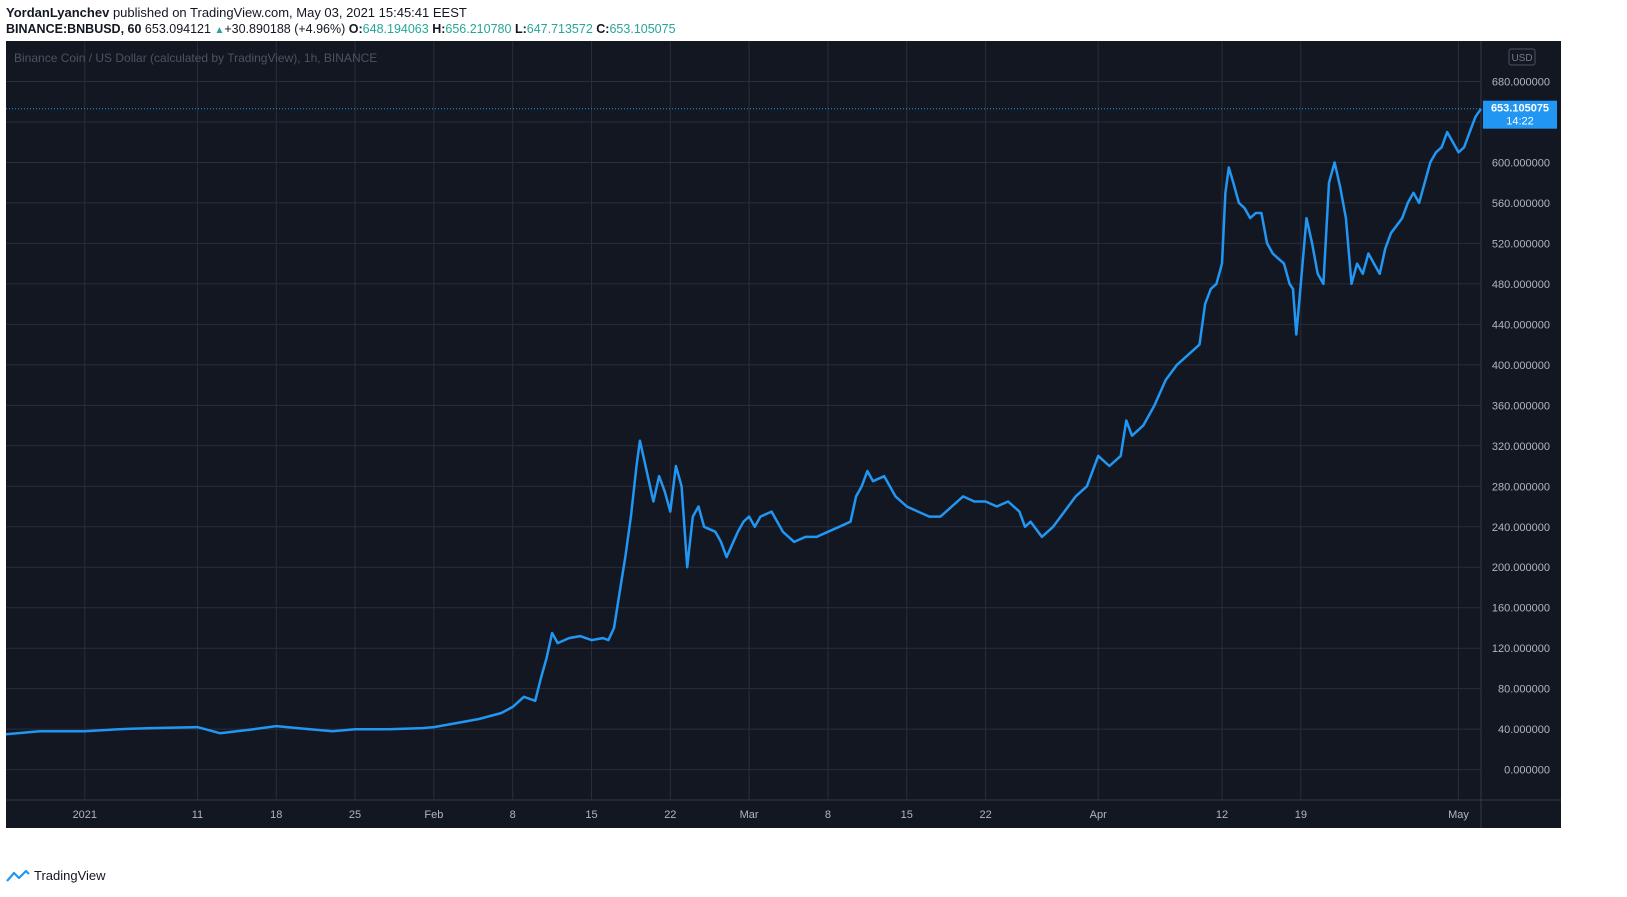 This screenshot has width=1627, height=897. What do you see at coordinates (1521, 649) in the screenshot?
I see `y-tick-label: 120.000000` at bounding box center [1521, 649].